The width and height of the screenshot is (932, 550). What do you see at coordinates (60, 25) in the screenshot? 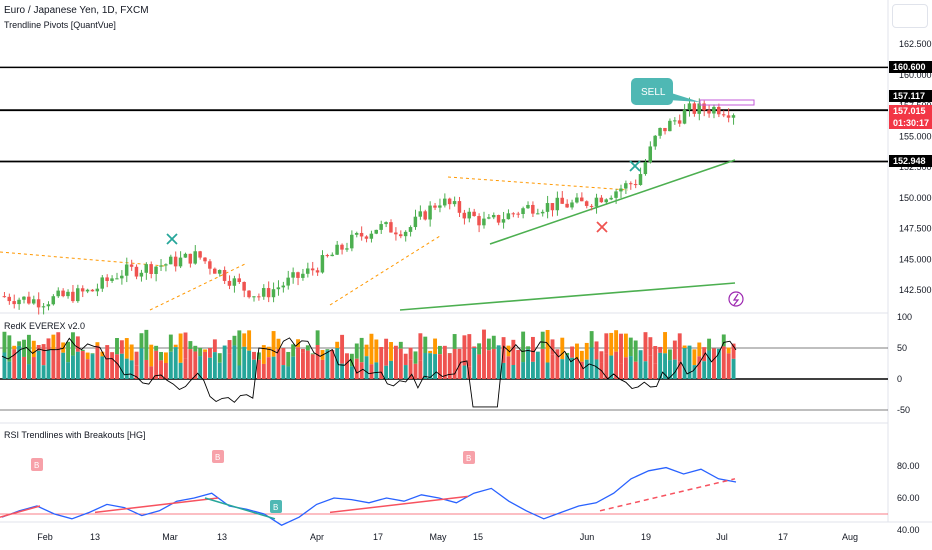
I see `indicator-trendline-pivots: Trendline Pivots [QuantVue]` at bounding box center [60, 25].